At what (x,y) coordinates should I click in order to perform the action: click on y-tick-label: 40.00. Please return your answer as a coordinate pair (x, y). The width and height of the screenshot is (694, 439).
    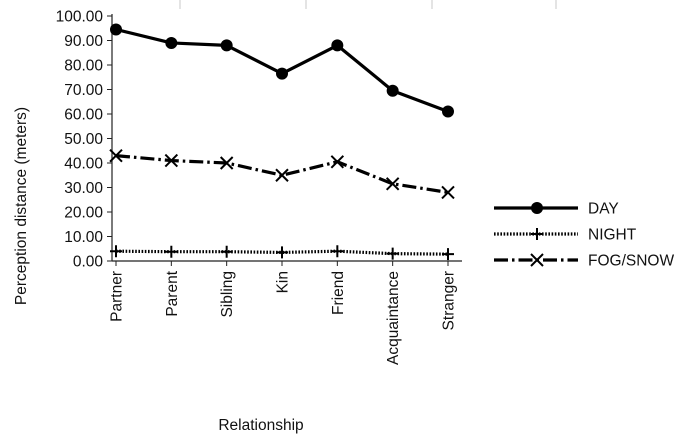
    Looking at the image, I should click on (83, 164).